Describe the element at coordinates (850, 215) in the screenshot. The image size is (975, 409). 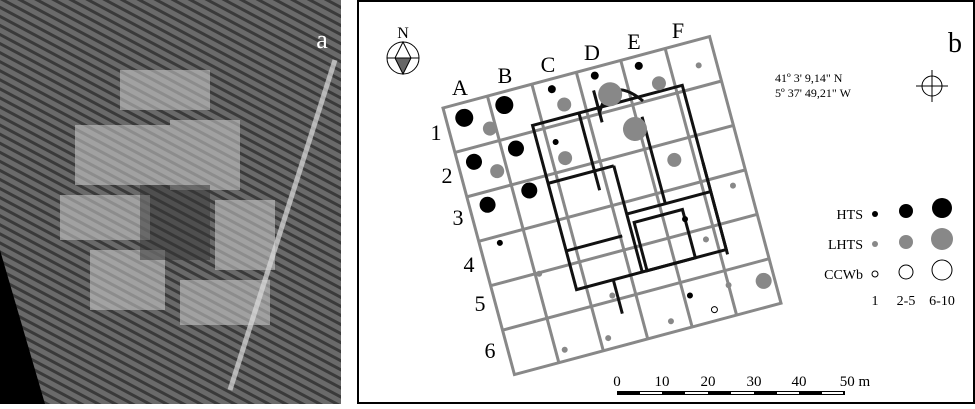
I see `legend-label: HTS` at that location.